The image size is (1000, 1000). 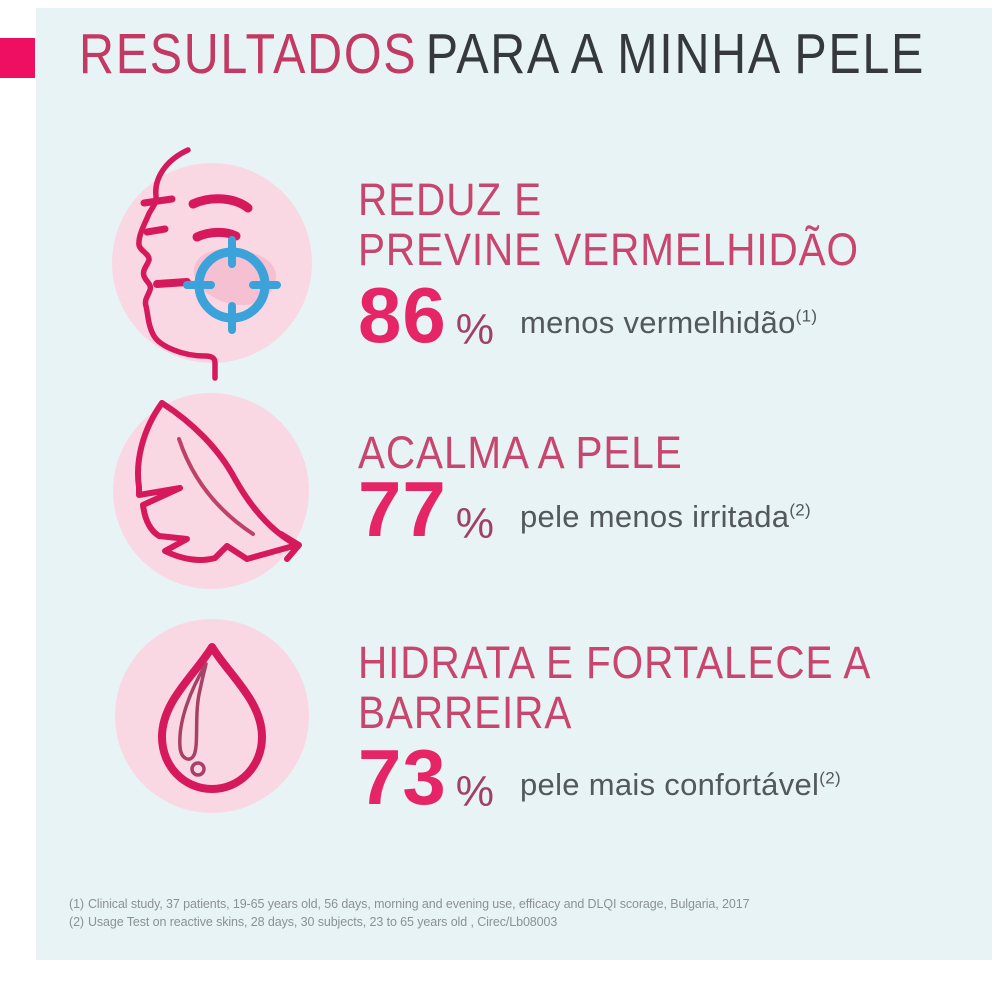 I want to click on stat-row: 86 % menos vermelhidão(1), so click(x=587, y=315).